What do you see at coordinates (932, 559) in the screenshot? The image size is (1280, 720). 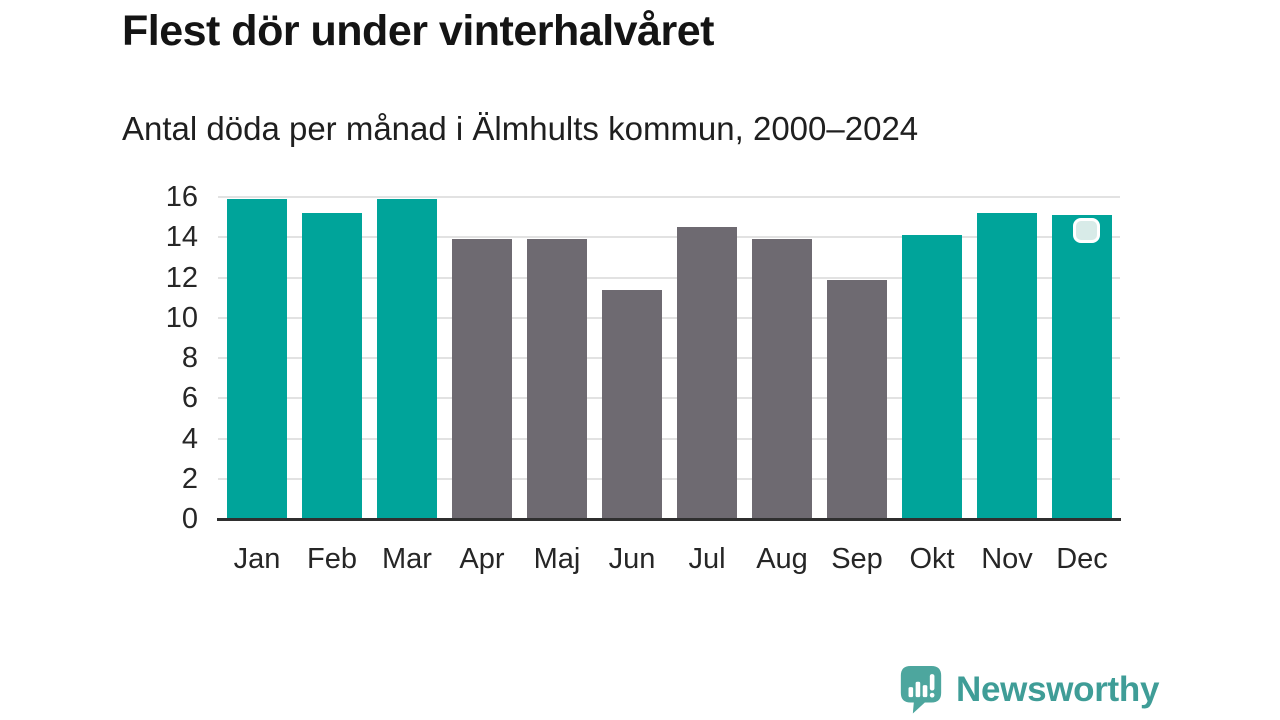 I see `x-tick-label-okt: Okt` at bounding box center [932, 559].